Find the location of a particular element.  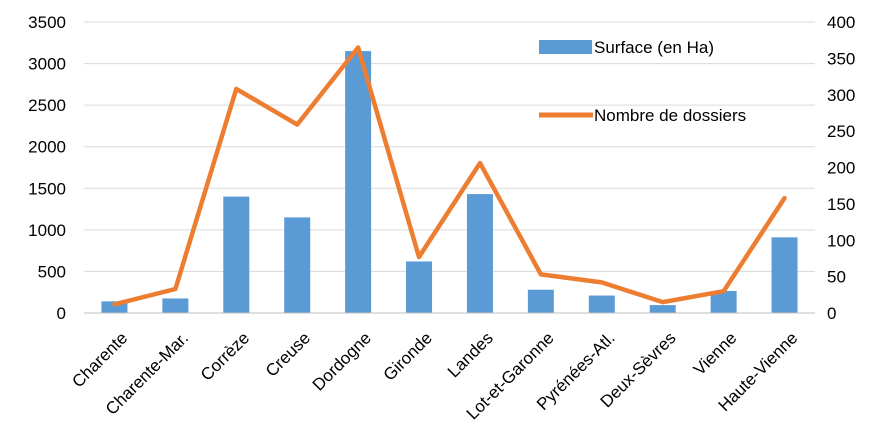

legend-bar-label: Surface (en Ha) is located at coordinates (654, 47).